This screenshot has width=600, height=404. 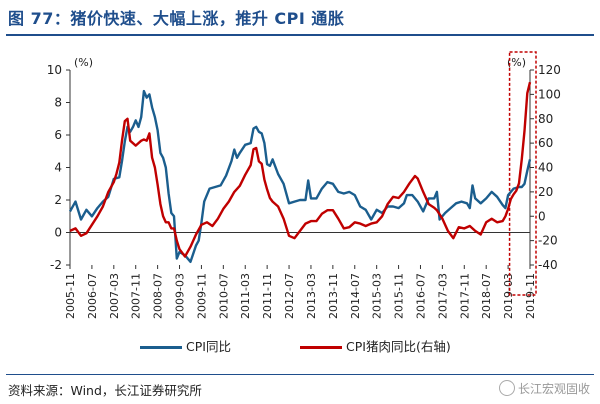 I want to click on x-tick-label: 2012-07, so click(x=289, y=296).